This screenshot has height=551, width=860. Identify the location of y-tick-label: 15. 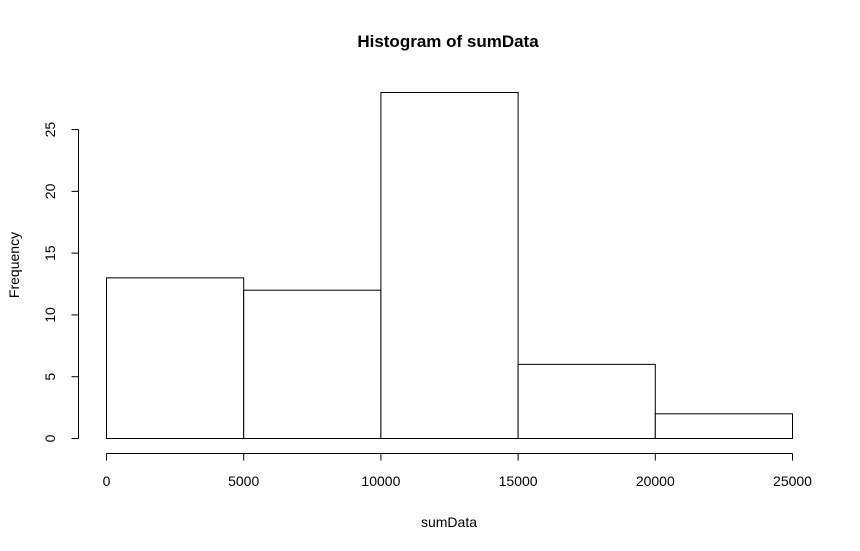
(50, 253).